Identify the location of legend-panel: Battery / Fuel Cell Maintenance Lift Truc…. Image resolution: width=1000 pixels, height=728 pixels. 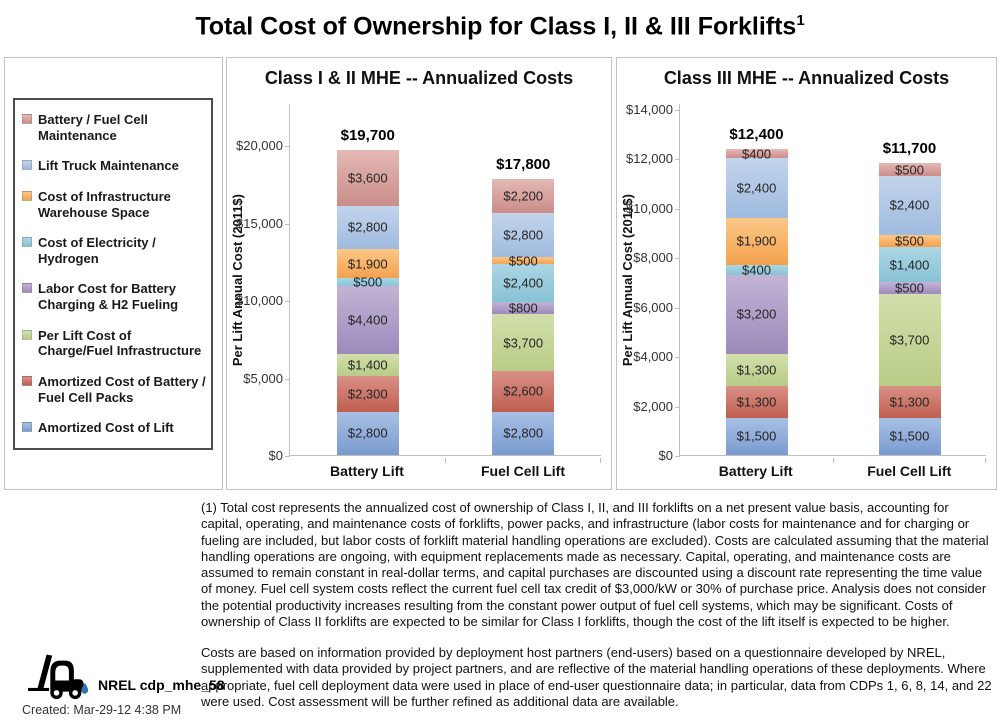
(113, 273).